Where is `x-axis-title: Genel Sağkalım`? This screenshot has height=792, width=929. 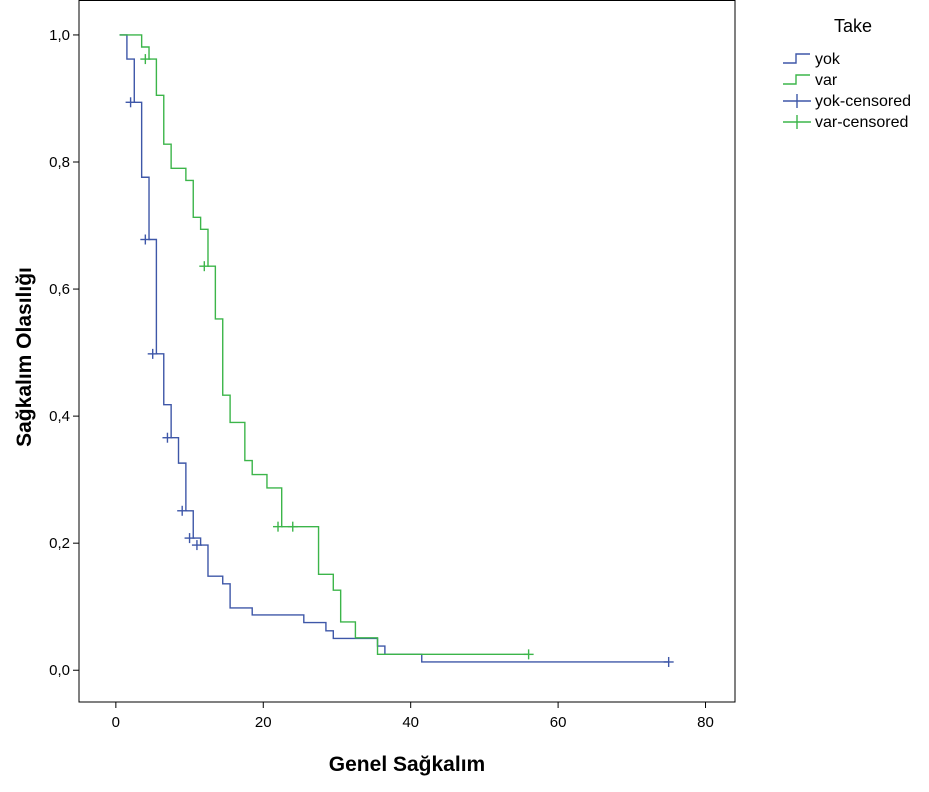 x-axis-title: Genel Sağkalım is located at coordinates (407, 764).